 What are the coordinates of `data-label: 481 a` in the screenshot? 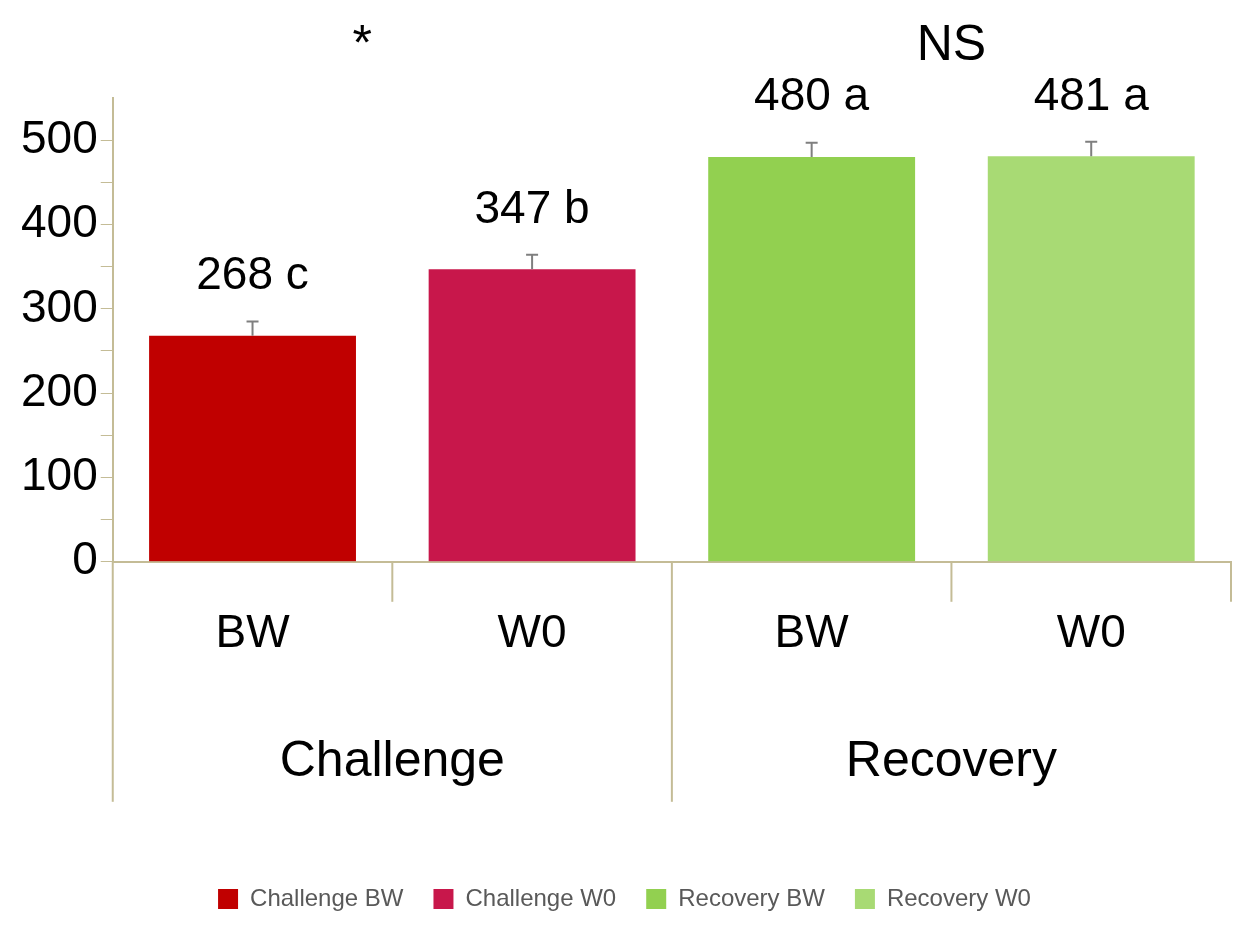 It's located at (1091, 93).